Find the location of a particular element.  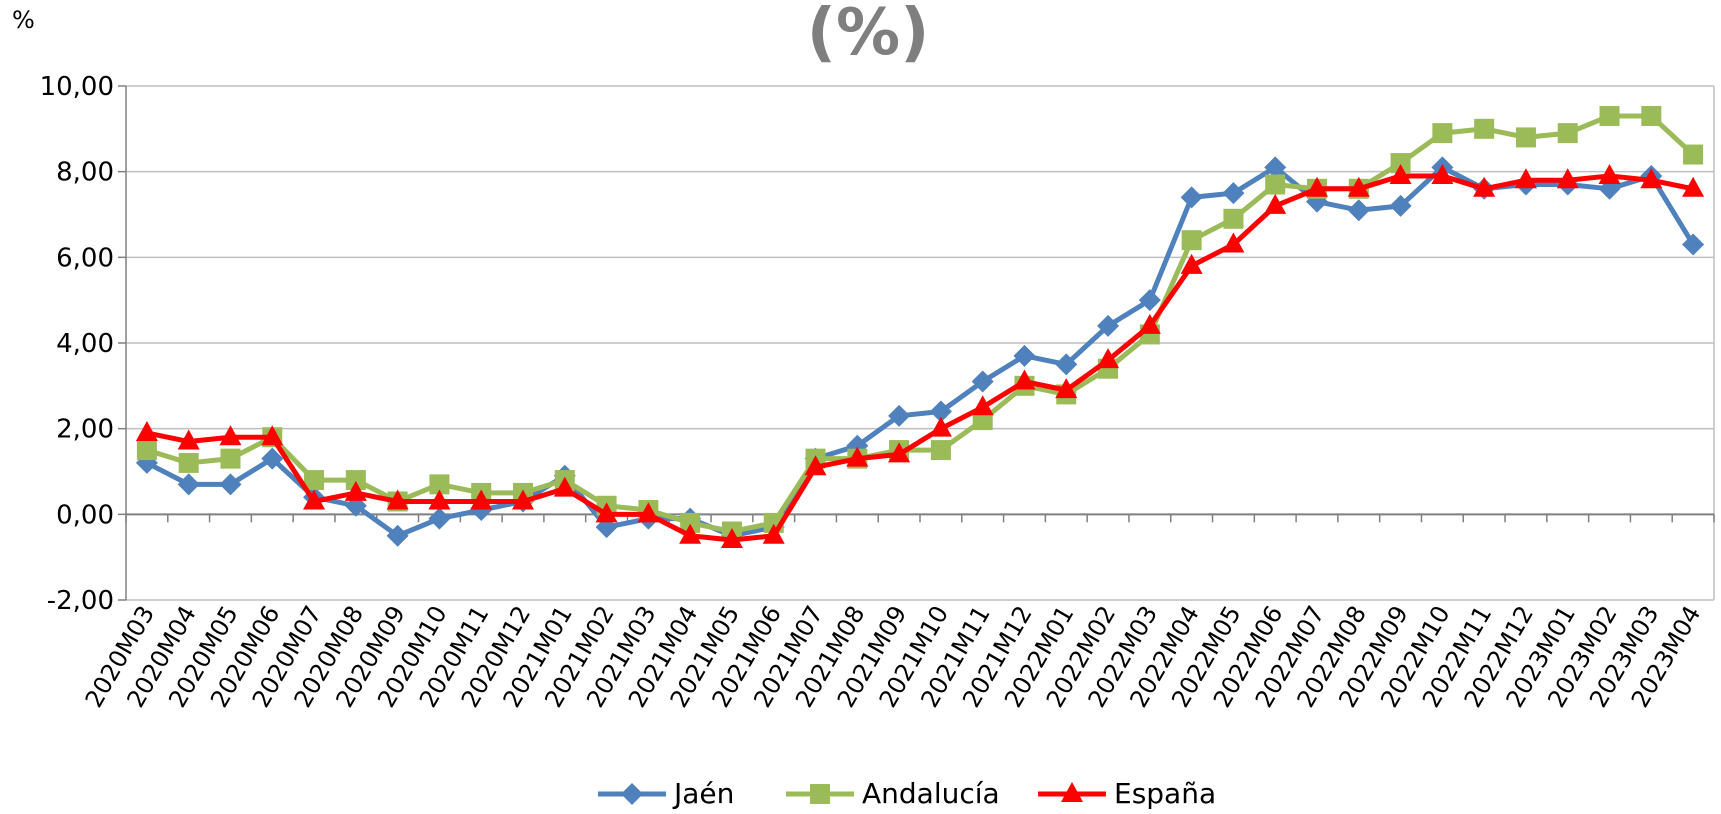

y-tick-label: 2,00 is located at coordinates (85, 430).